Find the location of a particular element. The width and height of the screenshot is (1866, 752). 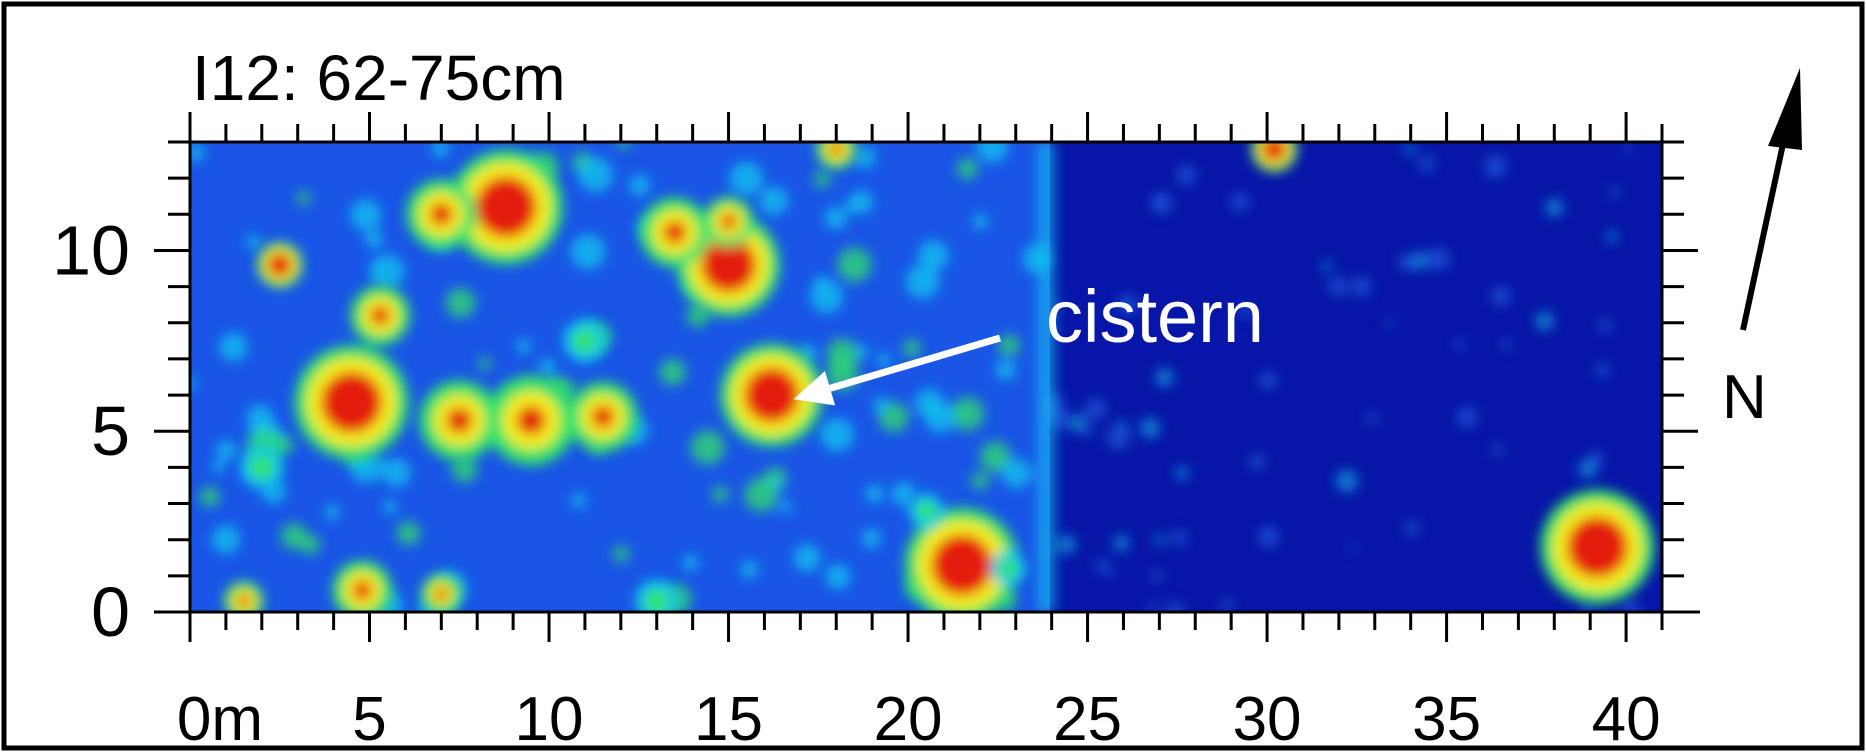

cistern-arrow-head is located at coordinates (814, 388).